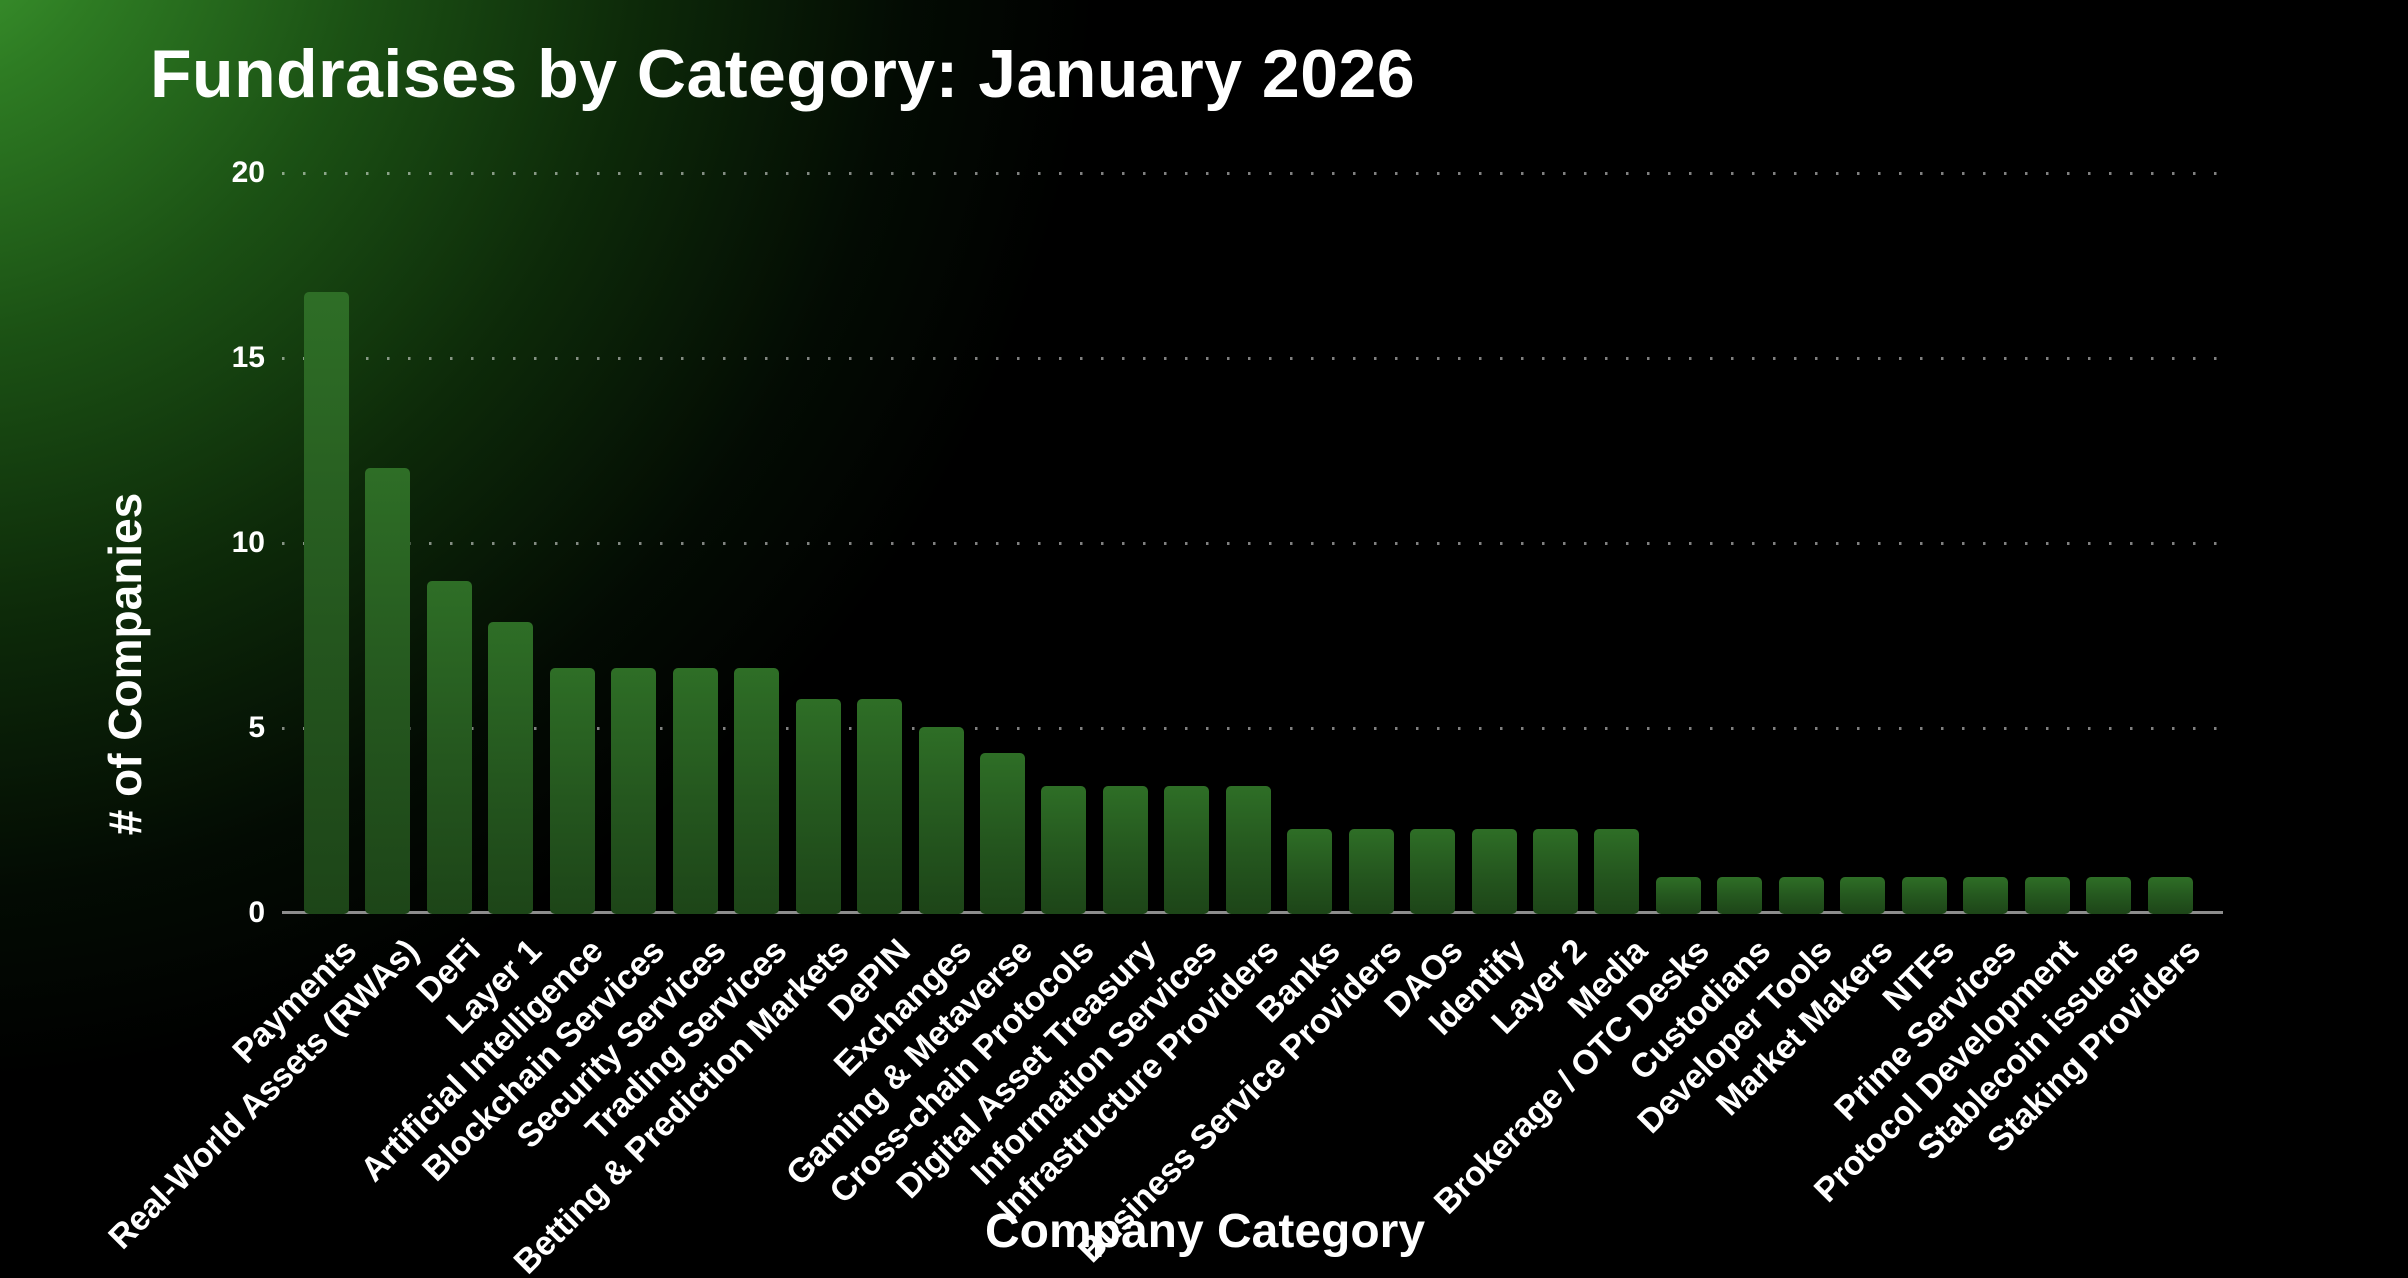  I want to click on y-tick-label-5: 5, so click(256, 727).